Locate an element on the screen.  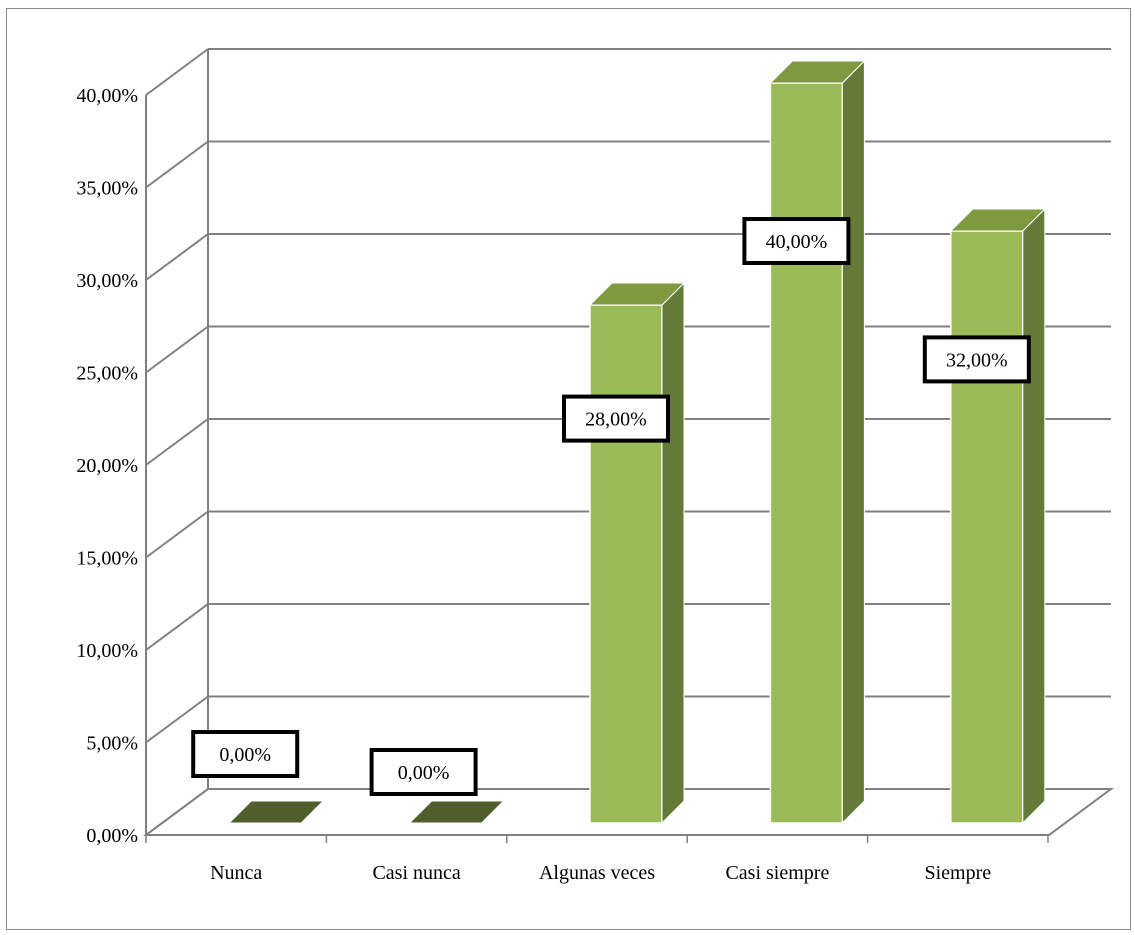
x-ticks is located at coordinates (597, 839).